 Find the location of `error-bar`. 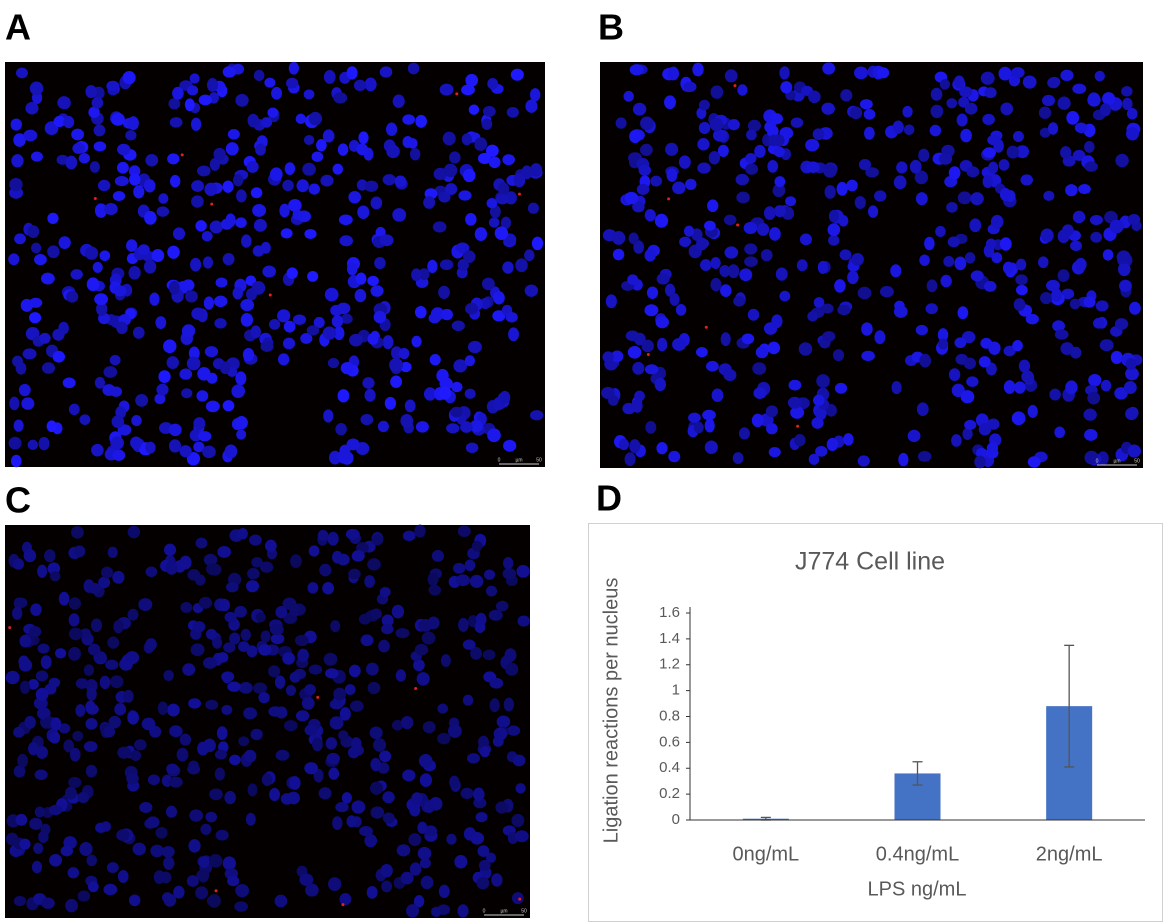

error-bar is located at coordinates (917, 773).